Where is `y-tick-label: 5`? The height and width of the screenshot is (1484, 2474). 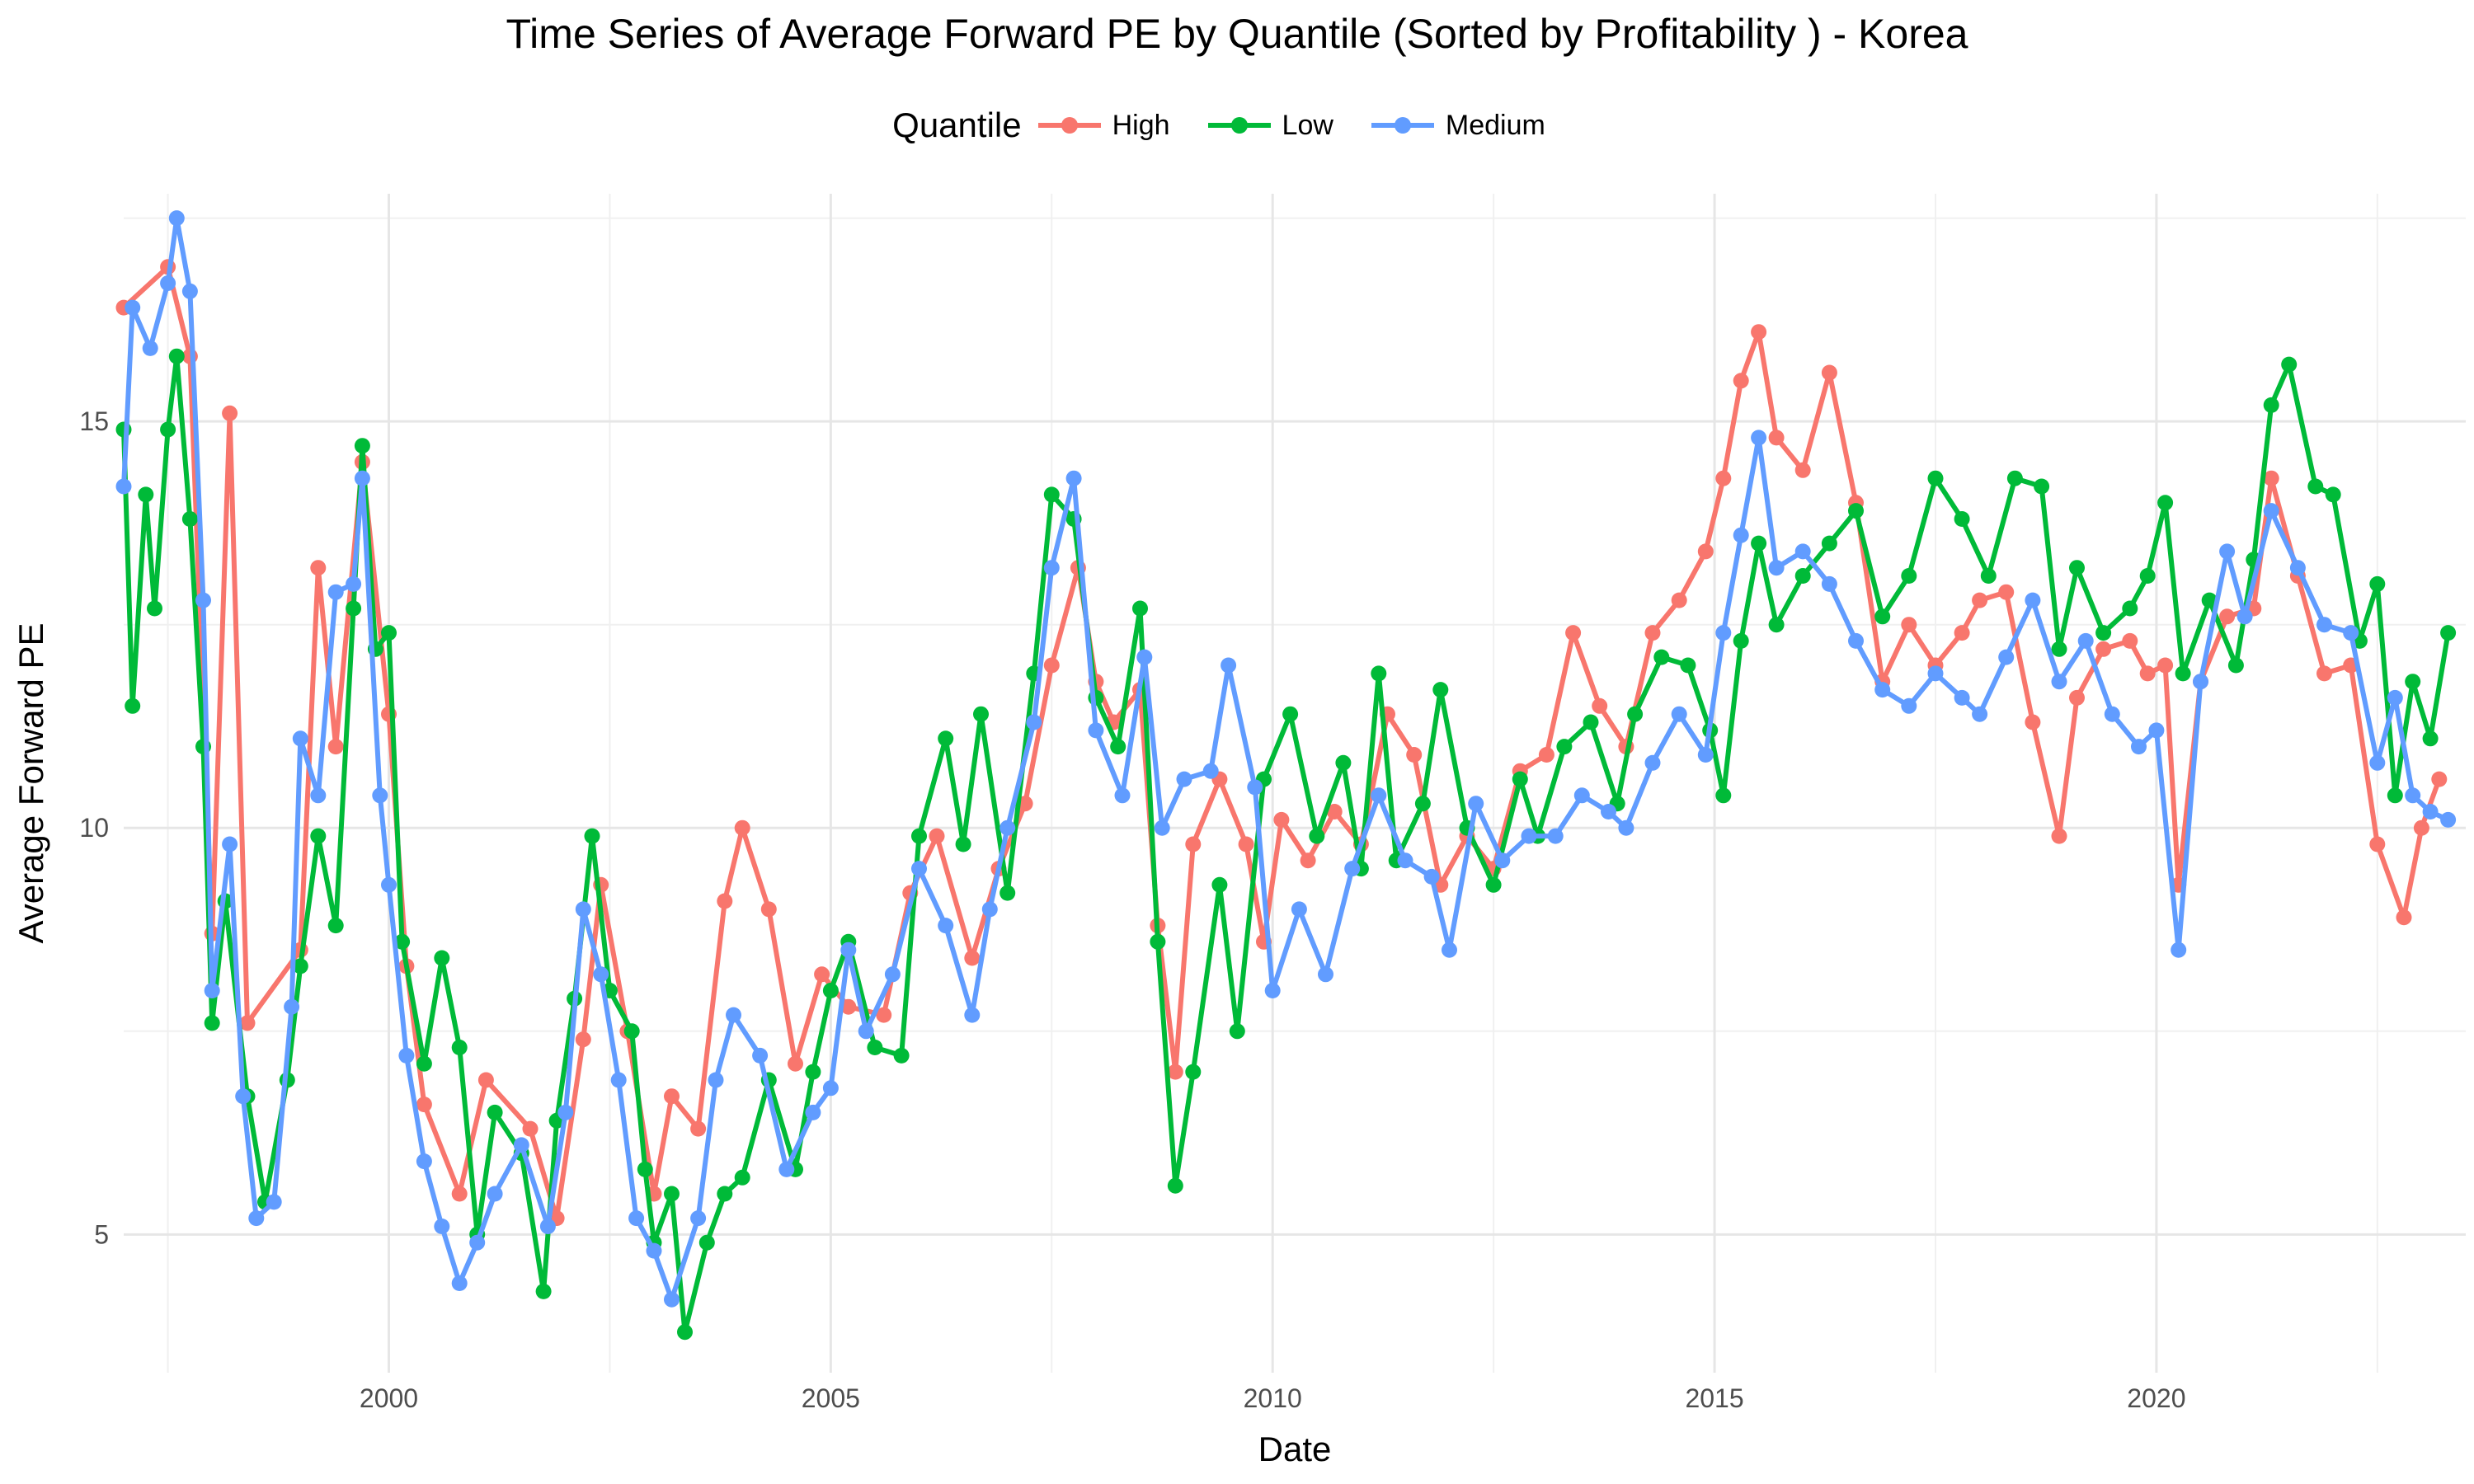
y-tick-label: 5 is located at coordinates (101, 1234).